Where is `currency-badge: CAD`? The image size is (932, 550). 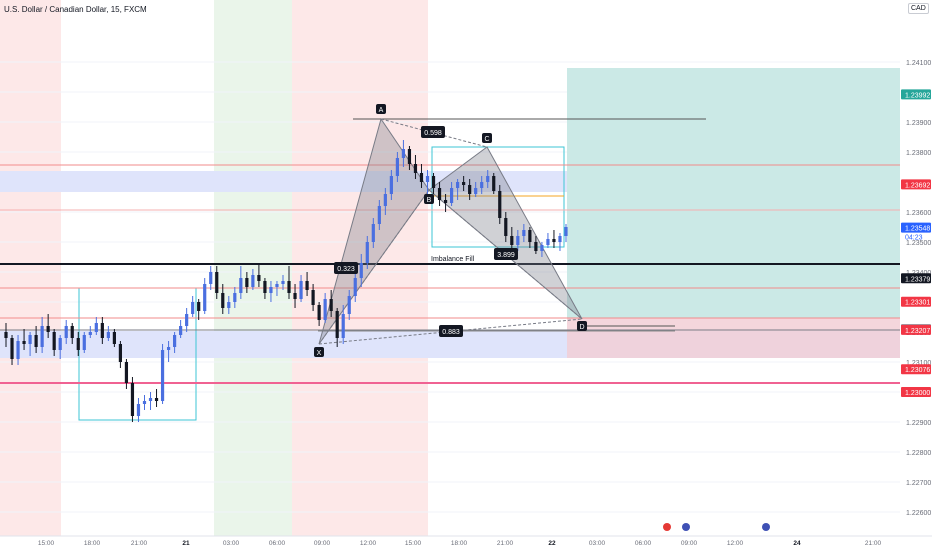
currency-badge: CAD is located at coordinates (918, 8).